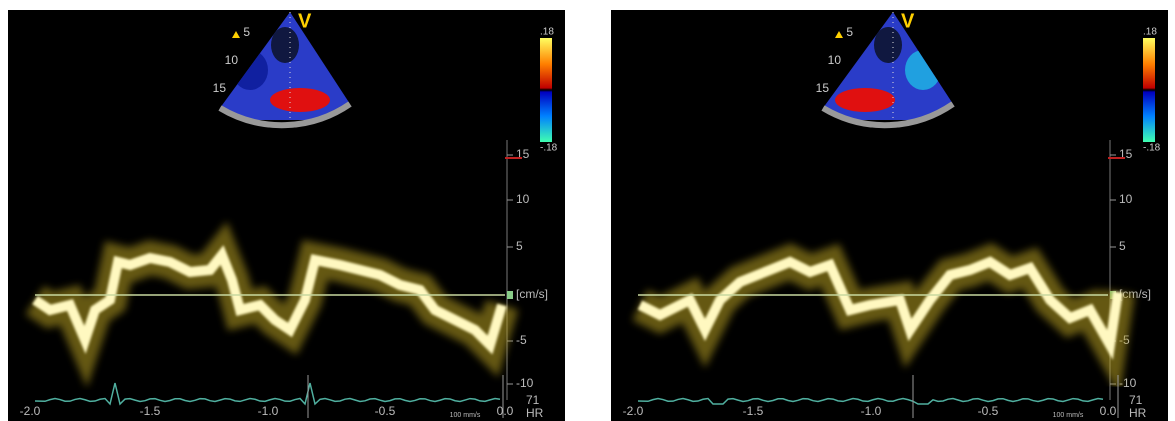 The height and width of the screenshot is (421, 1175). I want to click on velocity-unit: [cm/s], so click(532, 294).